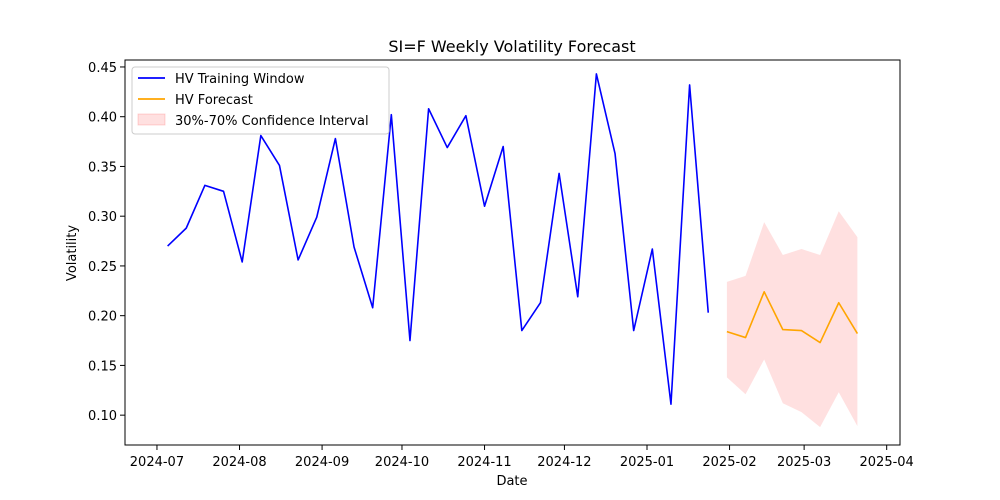  I want to click on y-tick-label: 0.10, so click(102, 416).